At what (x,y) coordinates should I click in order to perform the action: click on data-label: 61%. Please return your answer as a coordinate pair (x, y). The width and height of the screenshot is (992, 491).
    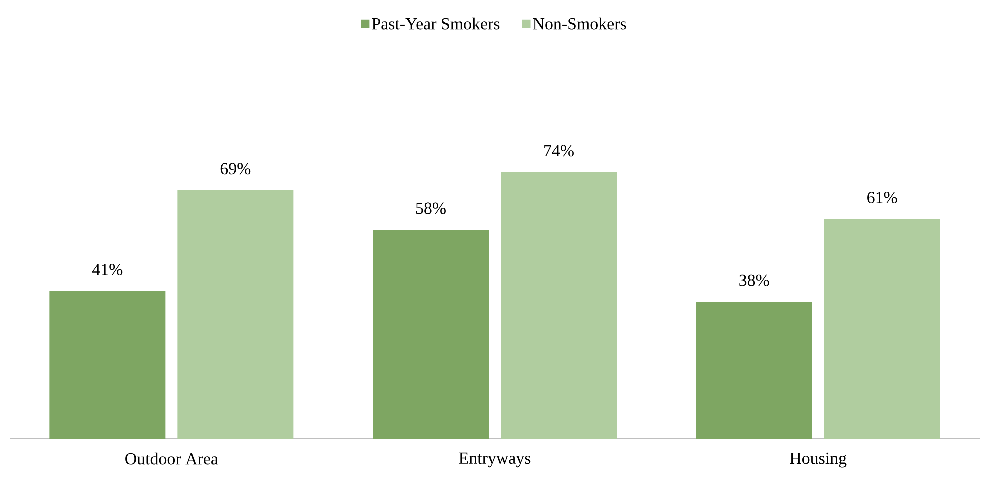
    Looking at the image, I should click on (883, 198).